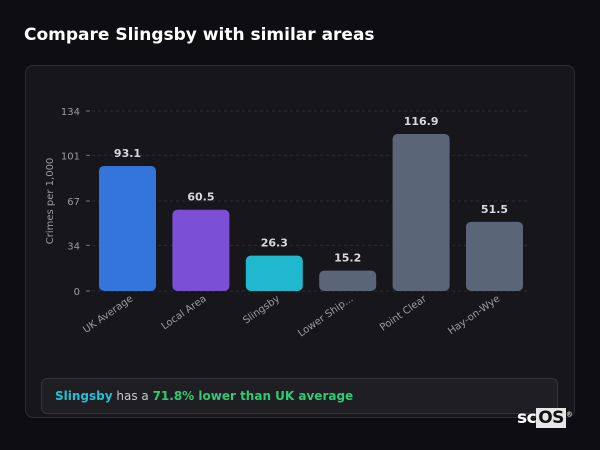  I want to click on x-tick-label: Point Clear, so click(403, 313).